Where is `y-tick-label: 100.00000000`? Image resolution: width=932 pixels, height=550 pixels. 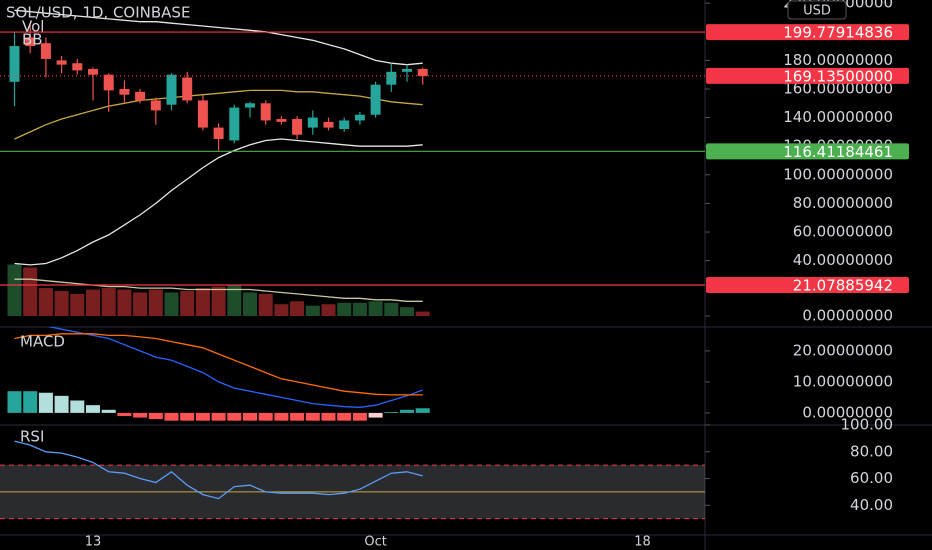 y-tick-label: 100.00000000 is located at coordinates (838, 174).